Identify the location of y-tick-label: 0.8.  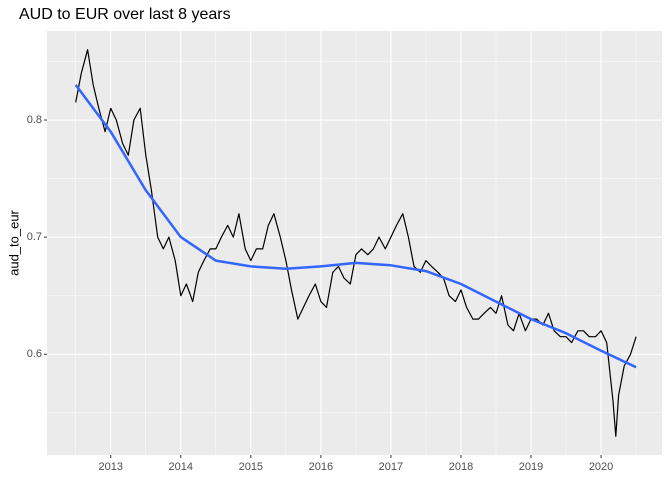
(34, 120).